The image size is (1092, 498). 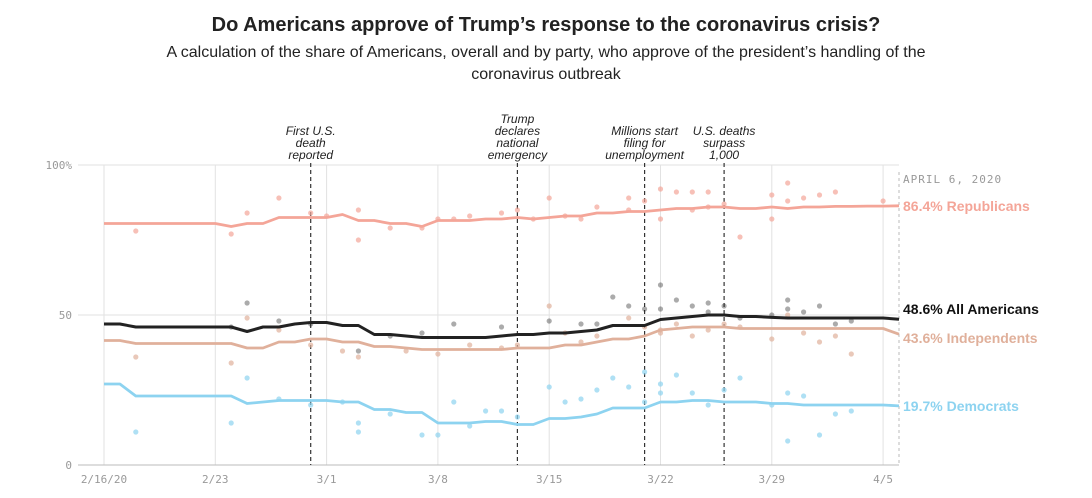 What do you see at coordinates (311, 143) in the screenshot?
I see `event-label: death` at bounding box center [311, 143].